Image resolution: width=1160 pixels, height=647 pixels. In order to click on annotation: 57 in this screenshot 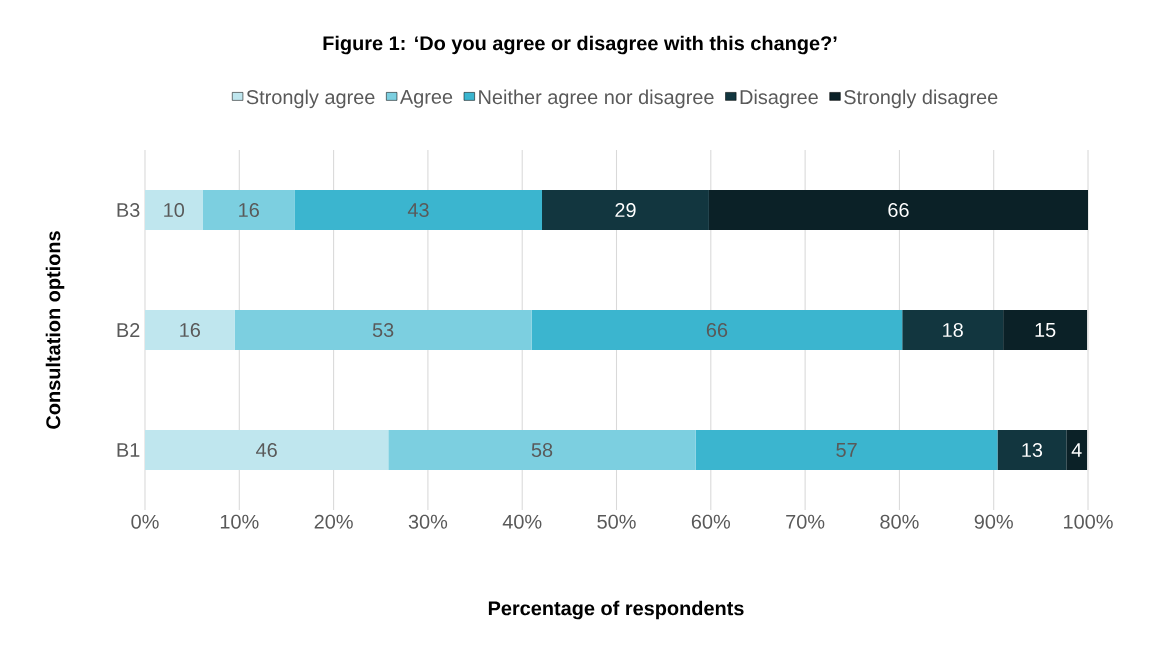, I will do `click(846, 450)`.